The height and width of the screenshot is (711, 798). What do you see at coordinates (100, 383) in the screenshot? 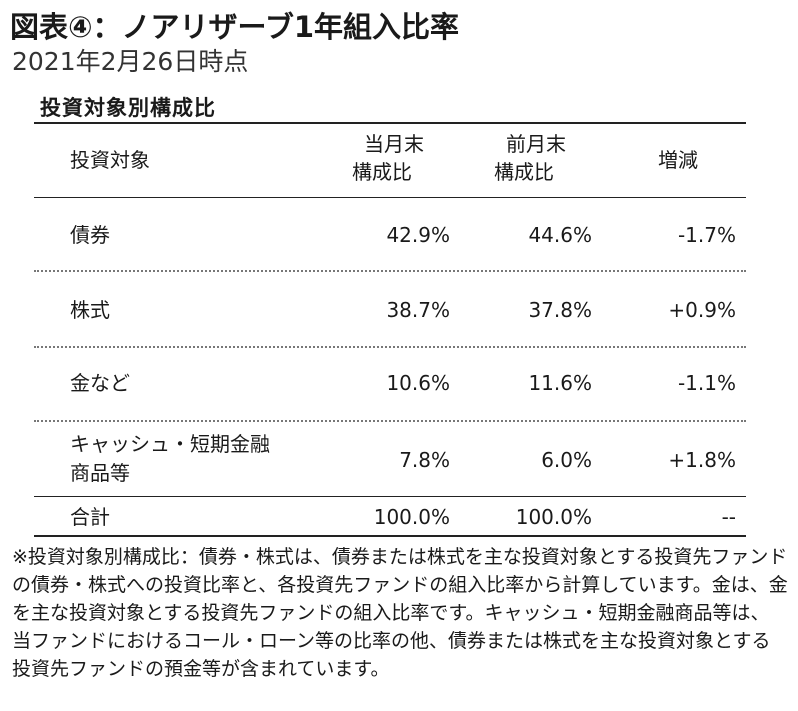
I see `row-label: 金など` at bounding box center [100, 383].